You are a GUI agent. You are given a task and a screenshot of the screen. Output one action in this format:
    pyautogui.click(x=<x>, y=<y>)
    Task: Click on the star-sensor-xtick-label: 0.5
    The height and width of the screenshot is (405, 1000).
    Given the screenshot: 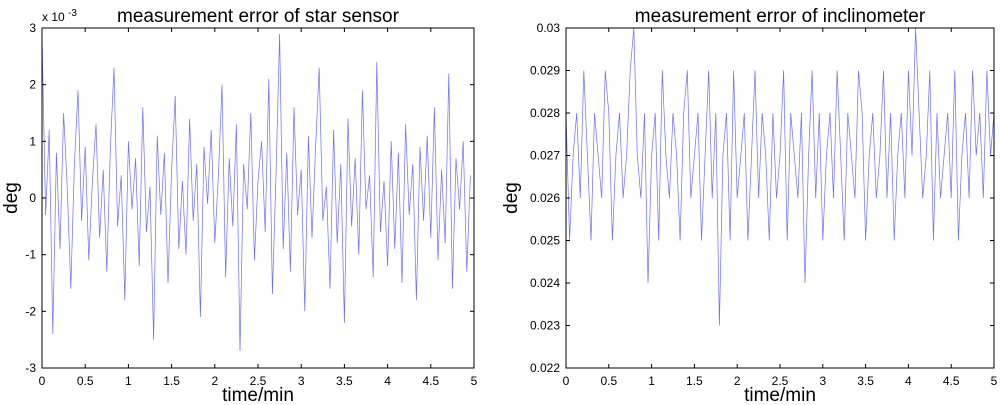 What is the action you would take?
    pyautogui.click(x=85, y=381)
    